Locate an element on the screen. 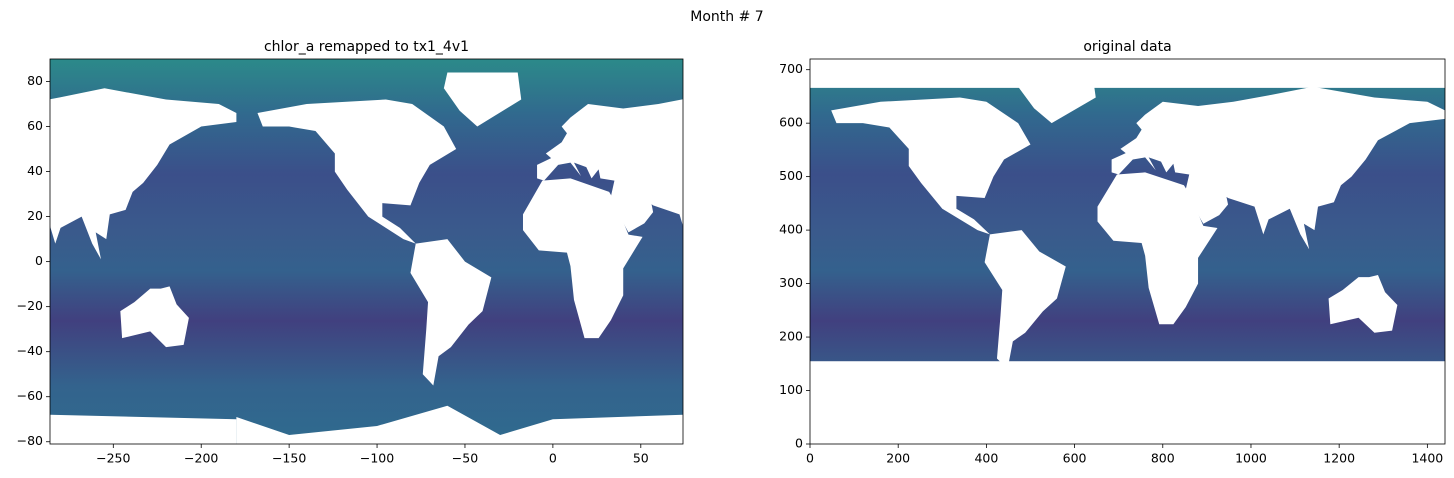  y-tick-label: −40 is located at coordinates (30, 350).